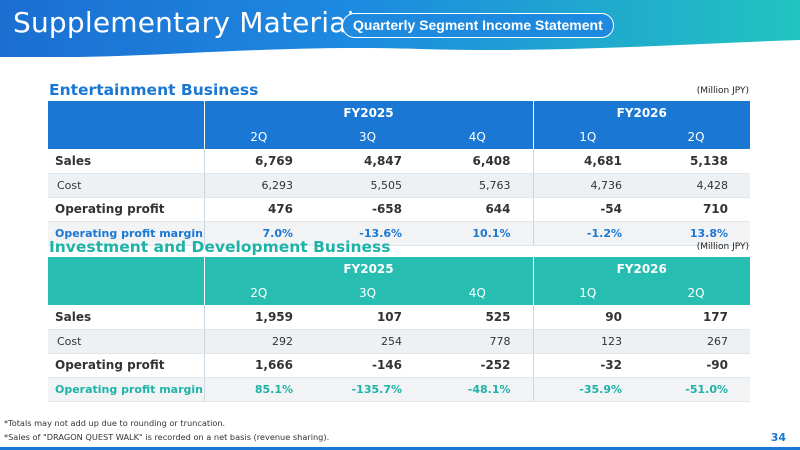 The width and height of the screenshot is (800, 450). What do you see at coordinates (477, 233) in the screenshot?
I see `table-cell: 10.1%` at bounding box center [477, 233].